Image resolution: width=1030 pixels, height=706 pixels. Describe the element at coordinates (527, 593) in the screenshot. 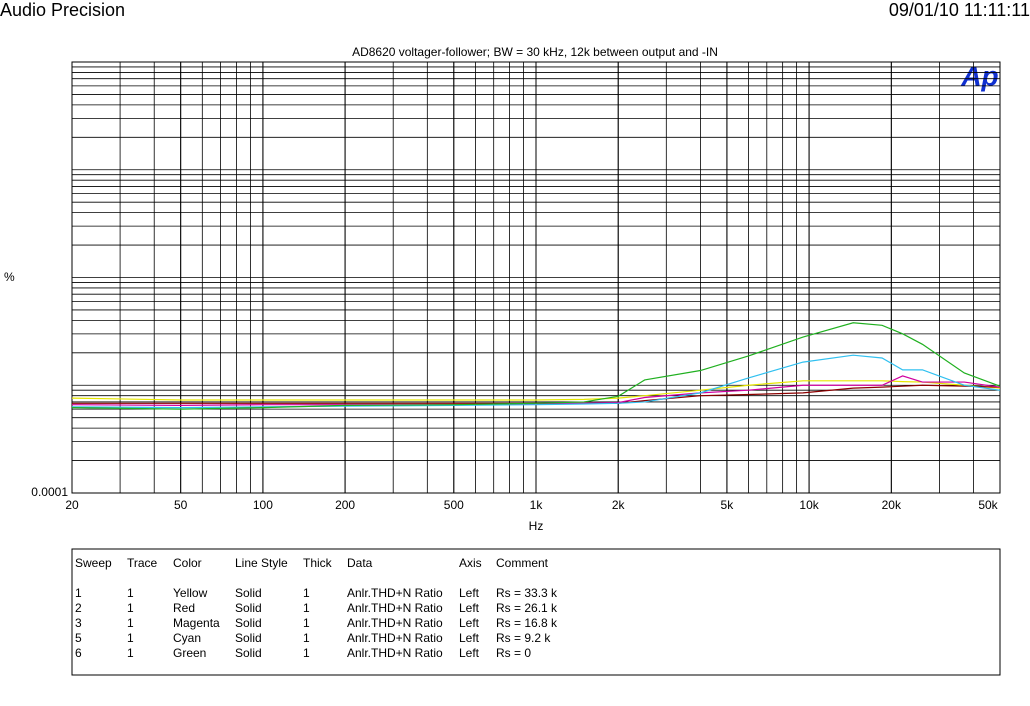

I see `table-cell: Rs = 33.3 k` at that location.